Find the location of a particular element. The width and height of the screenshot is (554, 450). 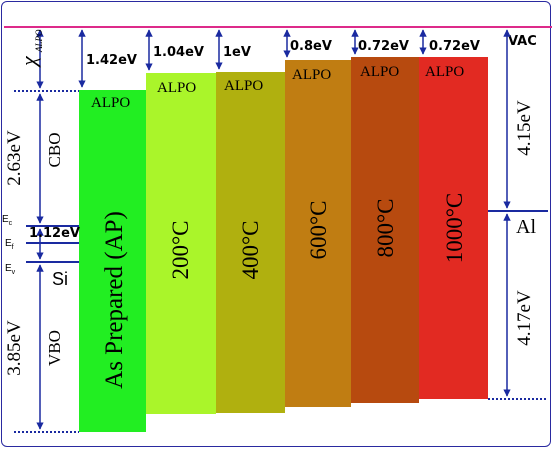

al-upper-value: 4.15eV is located at coordinates (524, 128).